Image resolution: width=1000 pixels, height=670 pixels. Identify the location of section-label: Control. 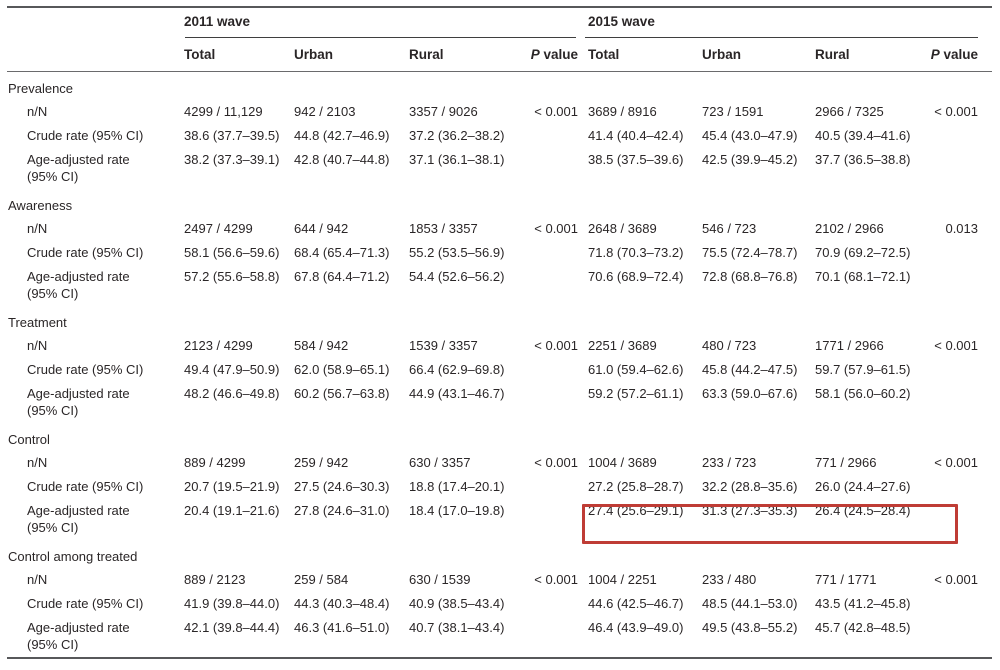
(29, 439).